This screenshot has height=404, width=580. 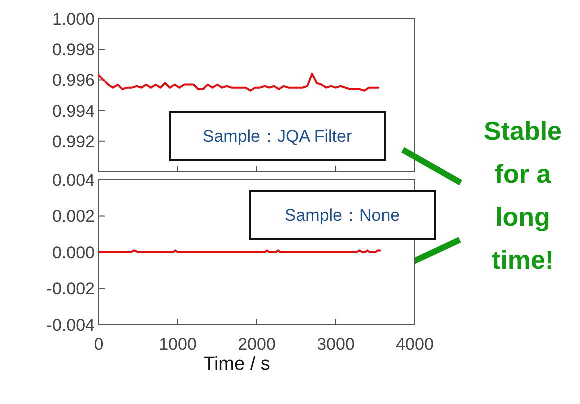 I want to click on text: Stable for a long time!, so click(x=523, y=195).